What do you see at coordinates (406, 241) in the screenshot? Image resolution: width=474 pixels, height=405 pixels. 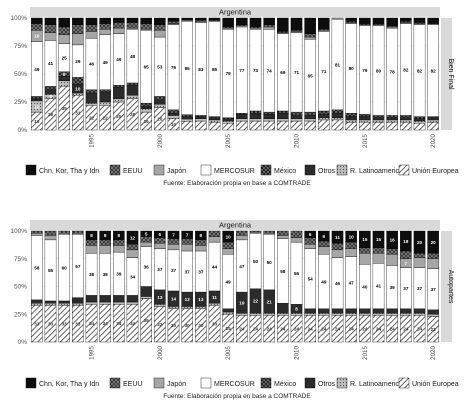 I see `data-label: 18` at bounding box center [406, 241].